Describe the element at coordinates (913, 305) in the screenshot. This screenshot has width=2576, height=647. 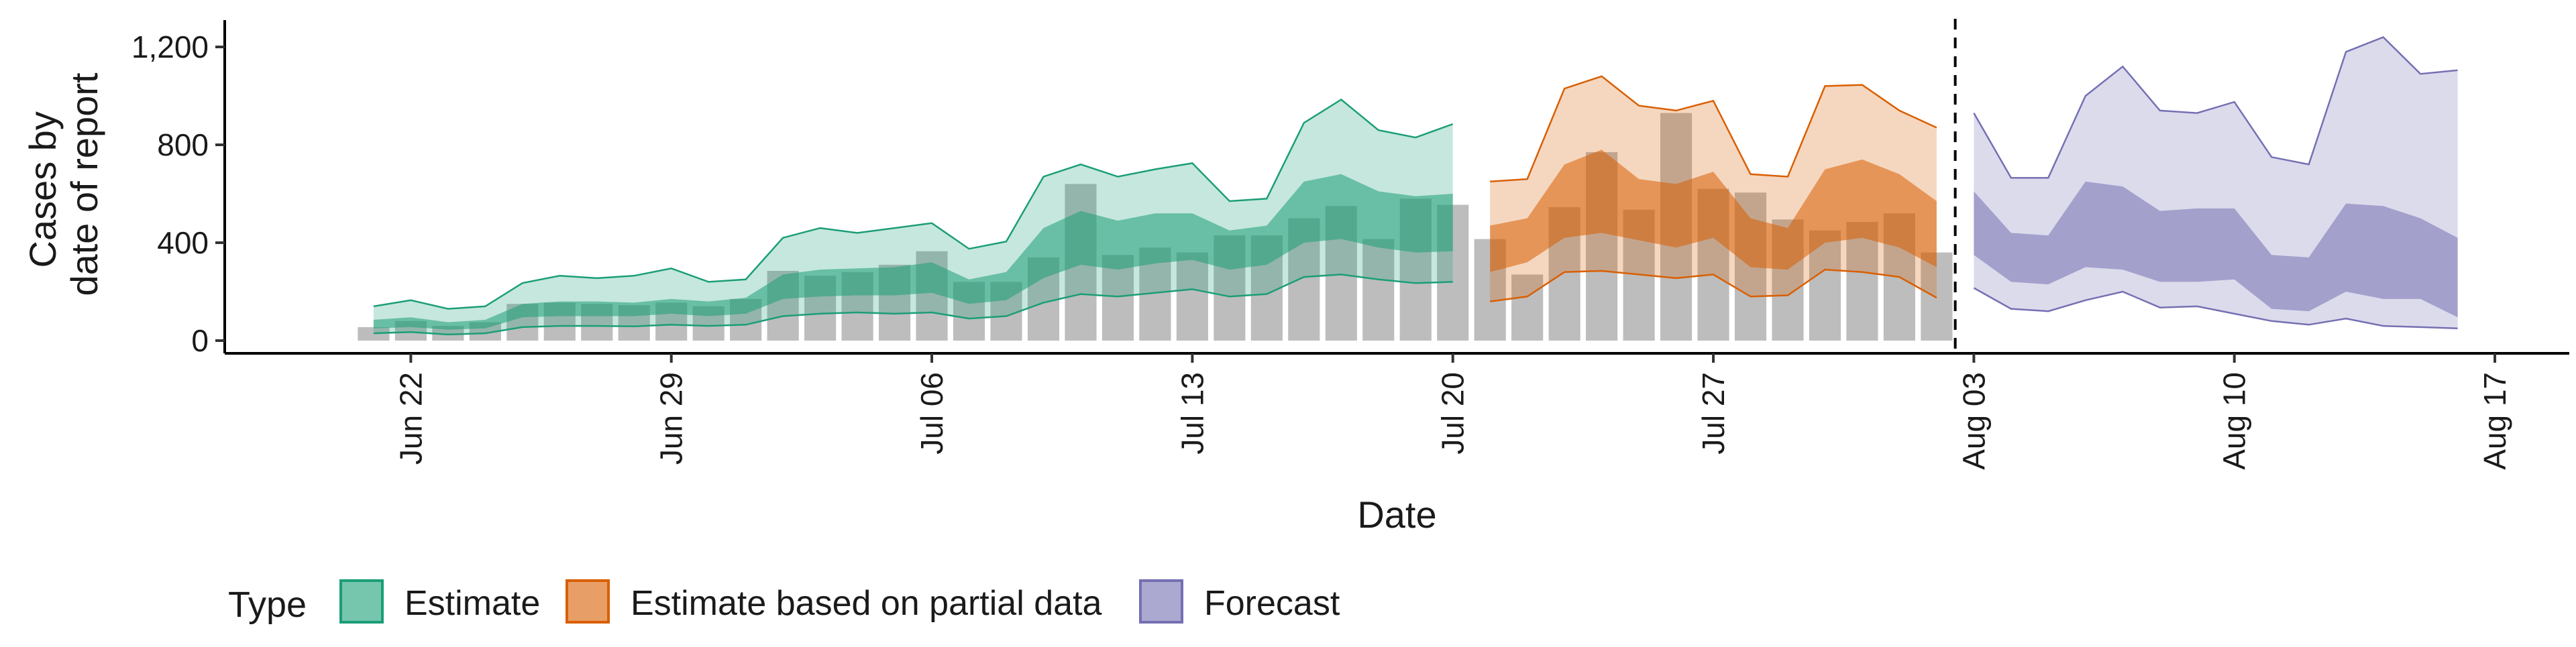
I see `estimate-lower-line` at that location.